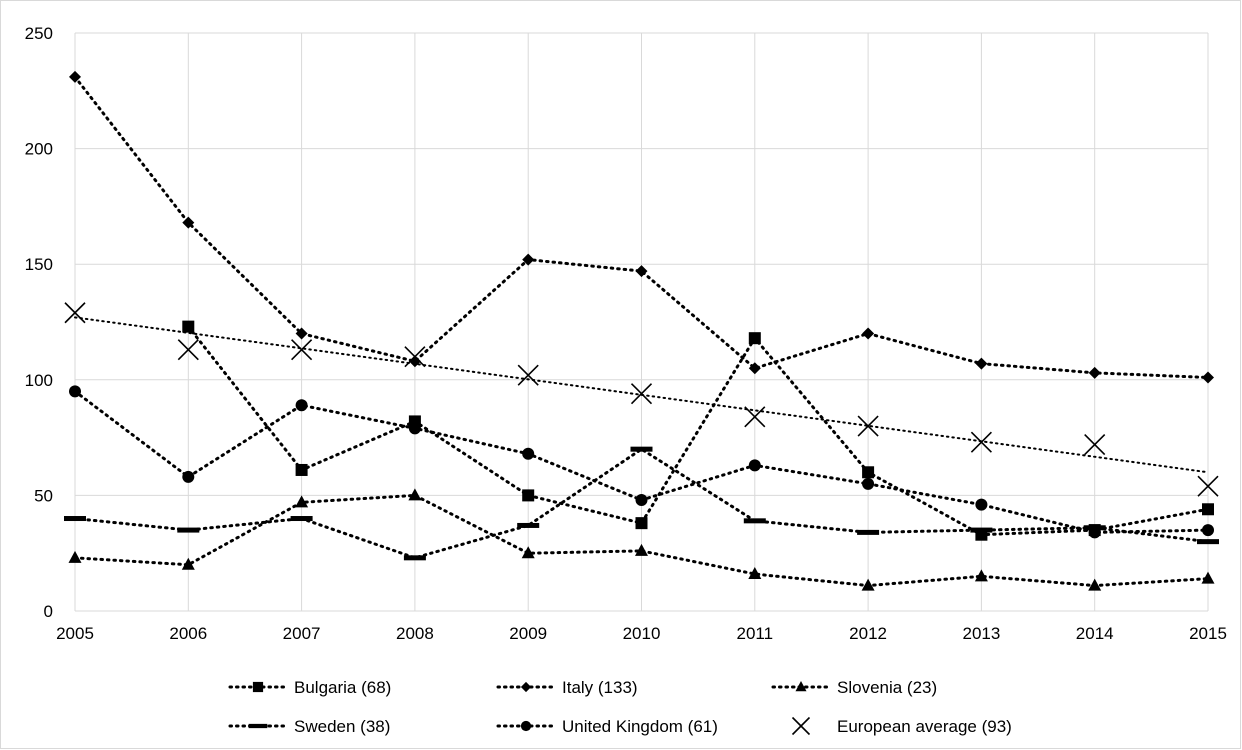 This screenshot has width=1242, height=750. Describe the element at coordinates (755, 633) in the screenshot. I see `x-tick-label: 2011` at that location.